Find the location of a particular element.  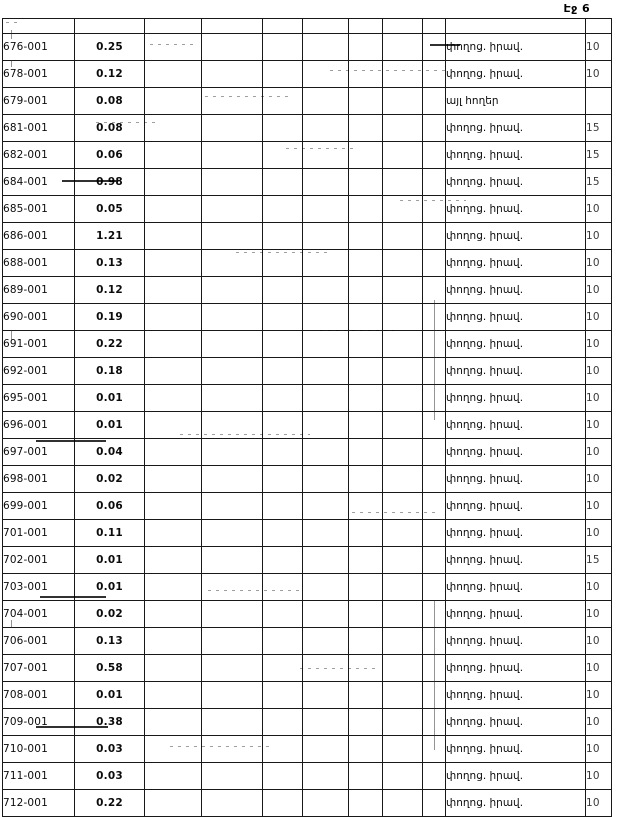

cell-parcel-id: 704-001 is located at coordinates (38, 614).